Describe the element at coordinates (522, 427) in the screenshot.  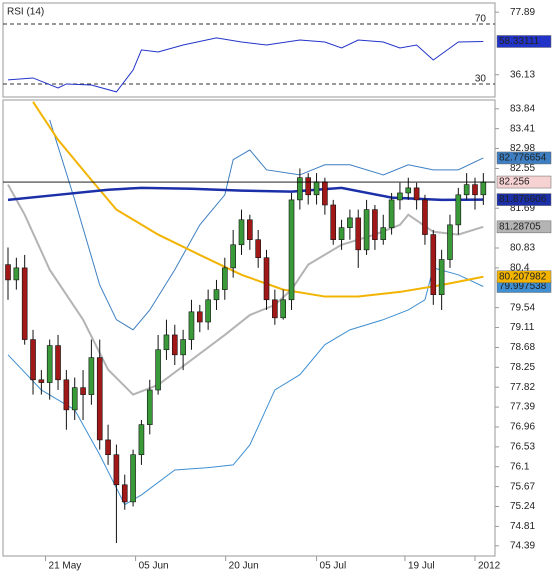
I see `y-tick-label: 76.96` at that location.